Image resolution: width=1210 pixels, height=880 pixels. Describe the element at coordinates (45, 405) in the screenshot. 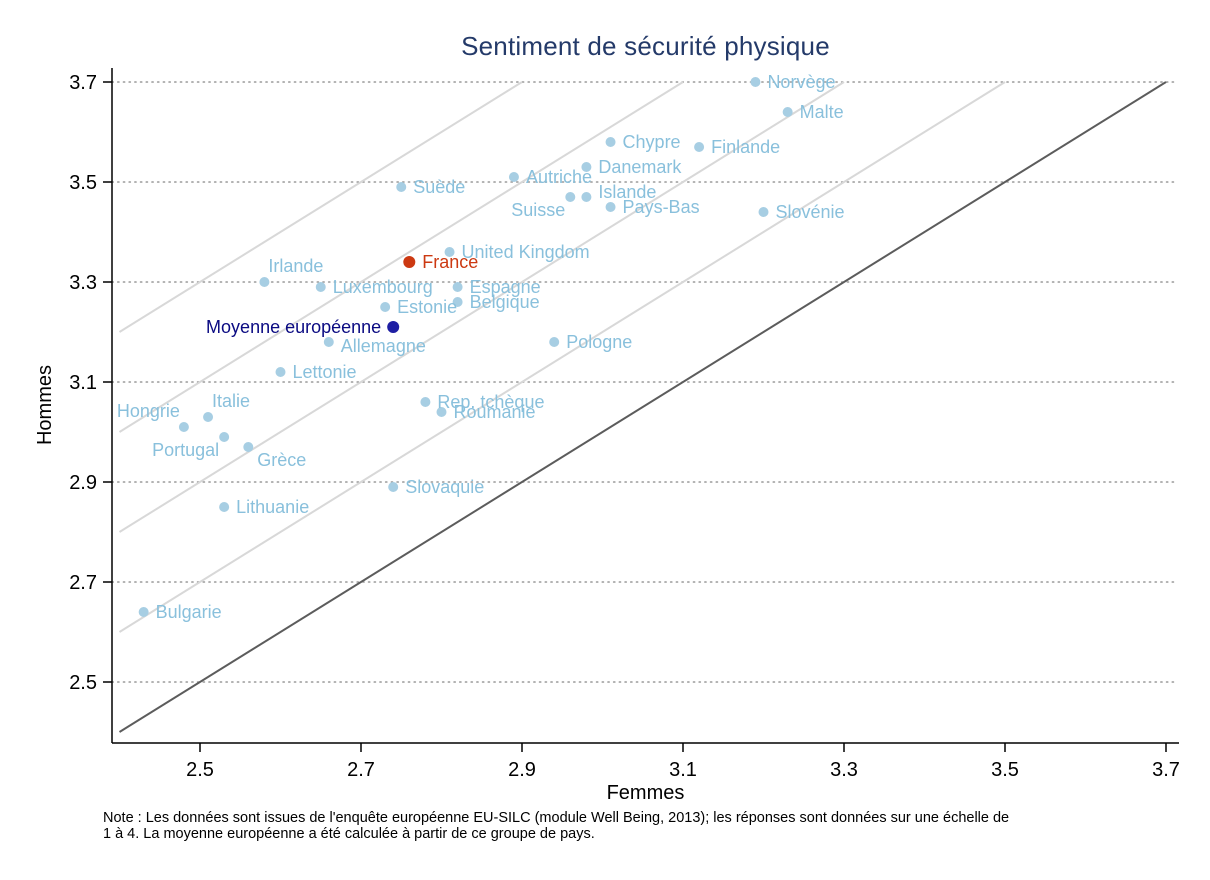

I see `y-axis-title: Hommes` at that location.